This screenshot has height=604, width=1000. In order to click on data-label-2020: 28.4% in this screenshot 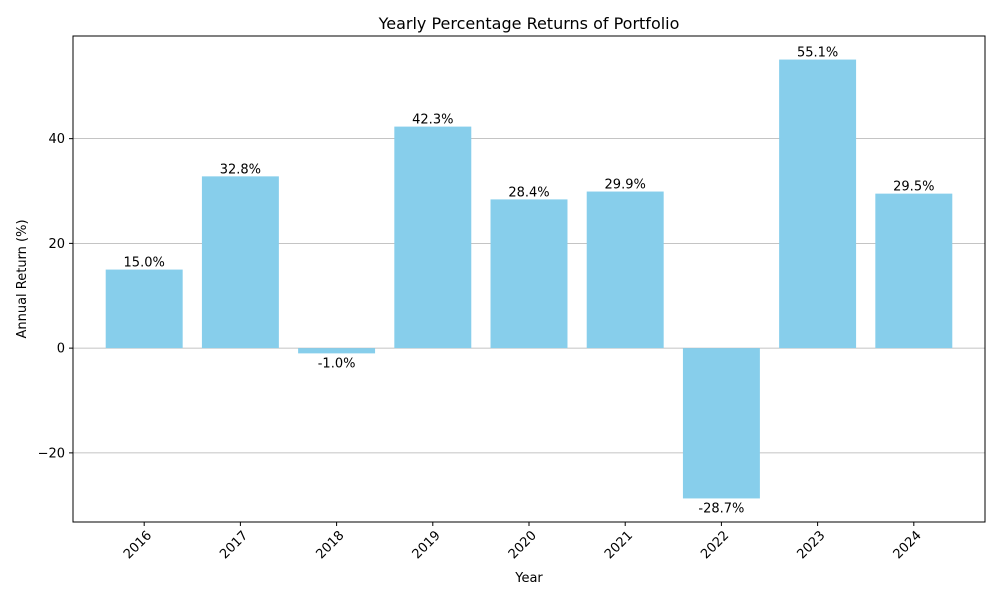, I will do `click(528, 192)`.